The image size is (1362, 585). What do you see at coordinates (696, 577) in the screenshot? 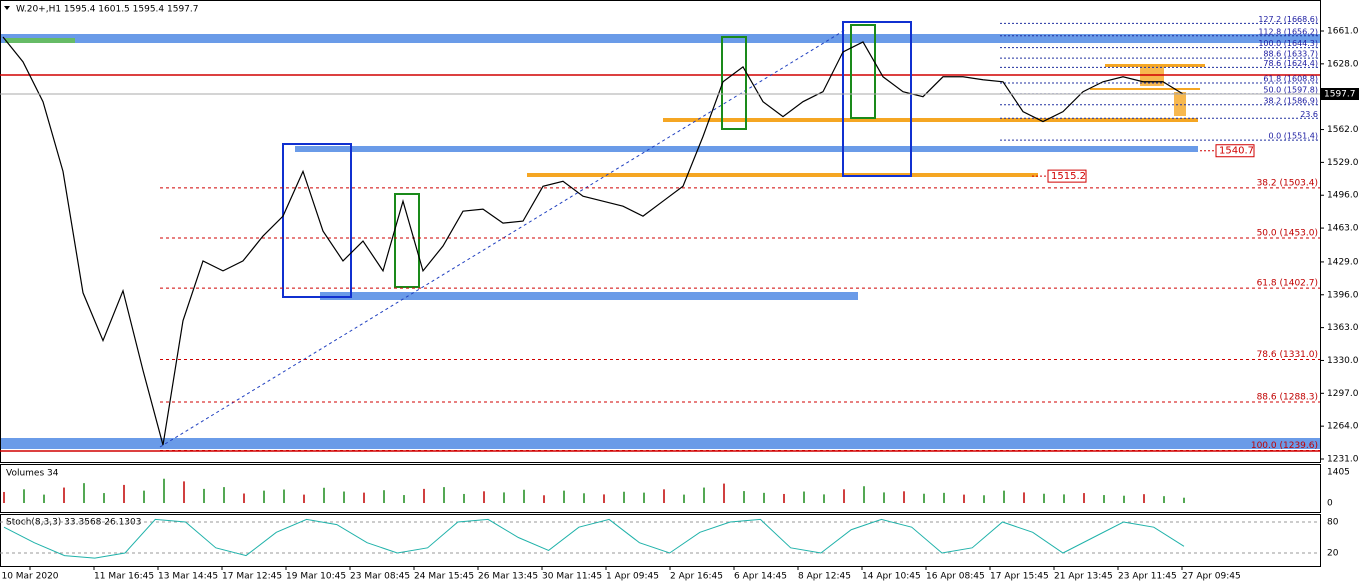
I see `date-label: 2 Apr 16:45` at bounding box center [696, 577].